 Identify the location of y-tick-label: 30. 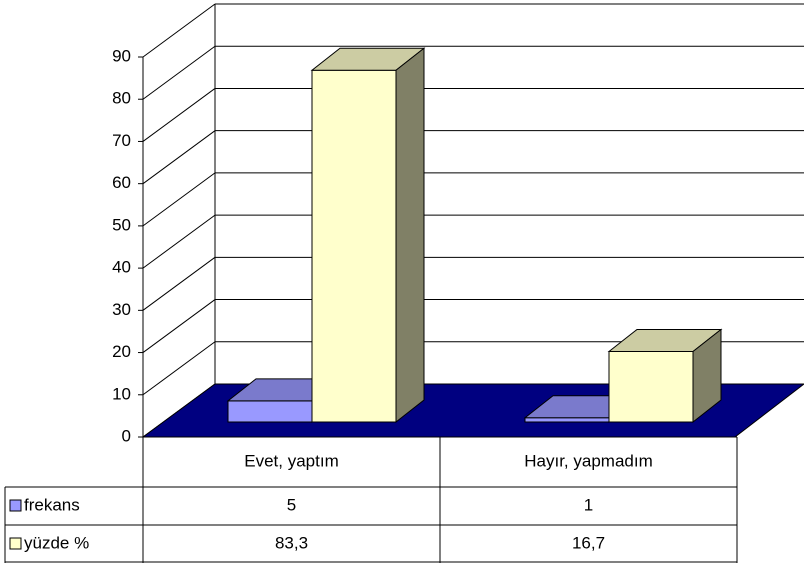
(121, 309).